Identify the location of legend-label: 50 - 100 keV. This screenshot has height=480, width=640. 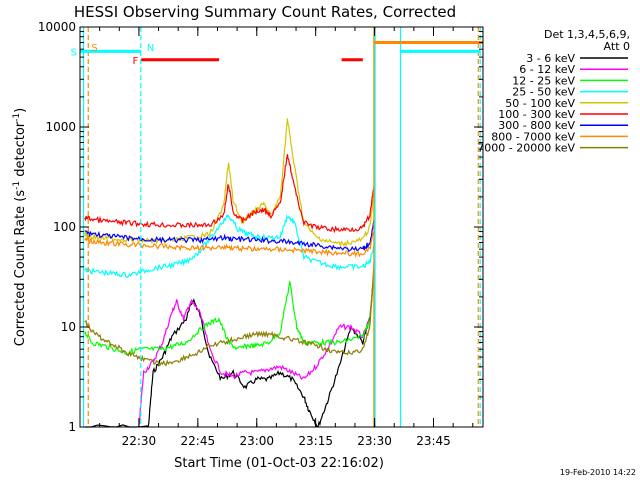
(540, 103).